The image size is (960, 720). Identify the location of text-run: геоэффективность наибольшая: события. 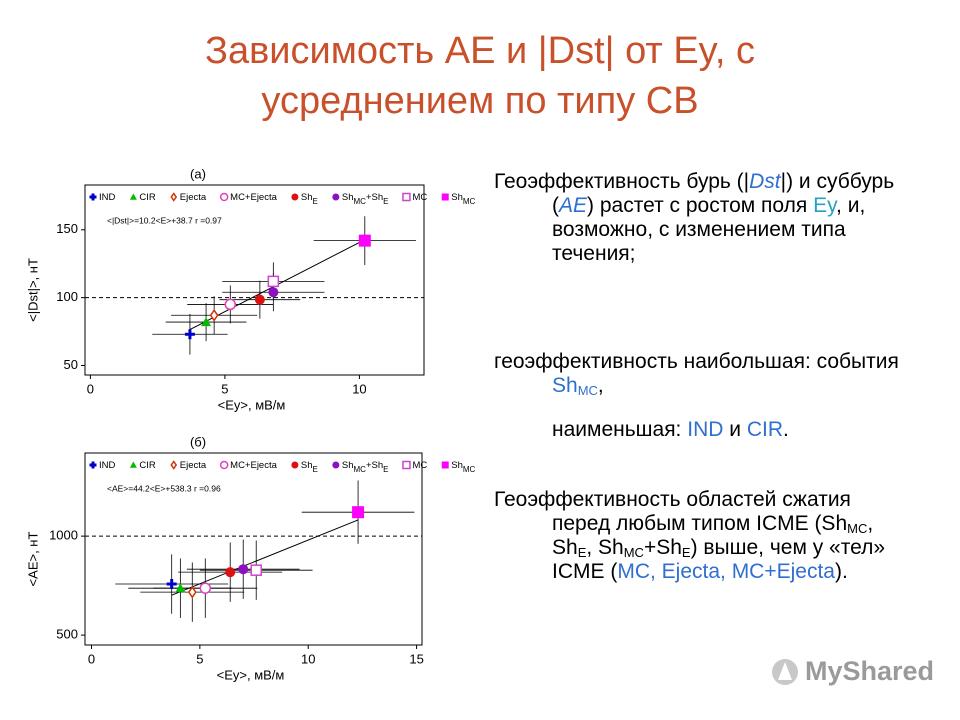
(696, 361).